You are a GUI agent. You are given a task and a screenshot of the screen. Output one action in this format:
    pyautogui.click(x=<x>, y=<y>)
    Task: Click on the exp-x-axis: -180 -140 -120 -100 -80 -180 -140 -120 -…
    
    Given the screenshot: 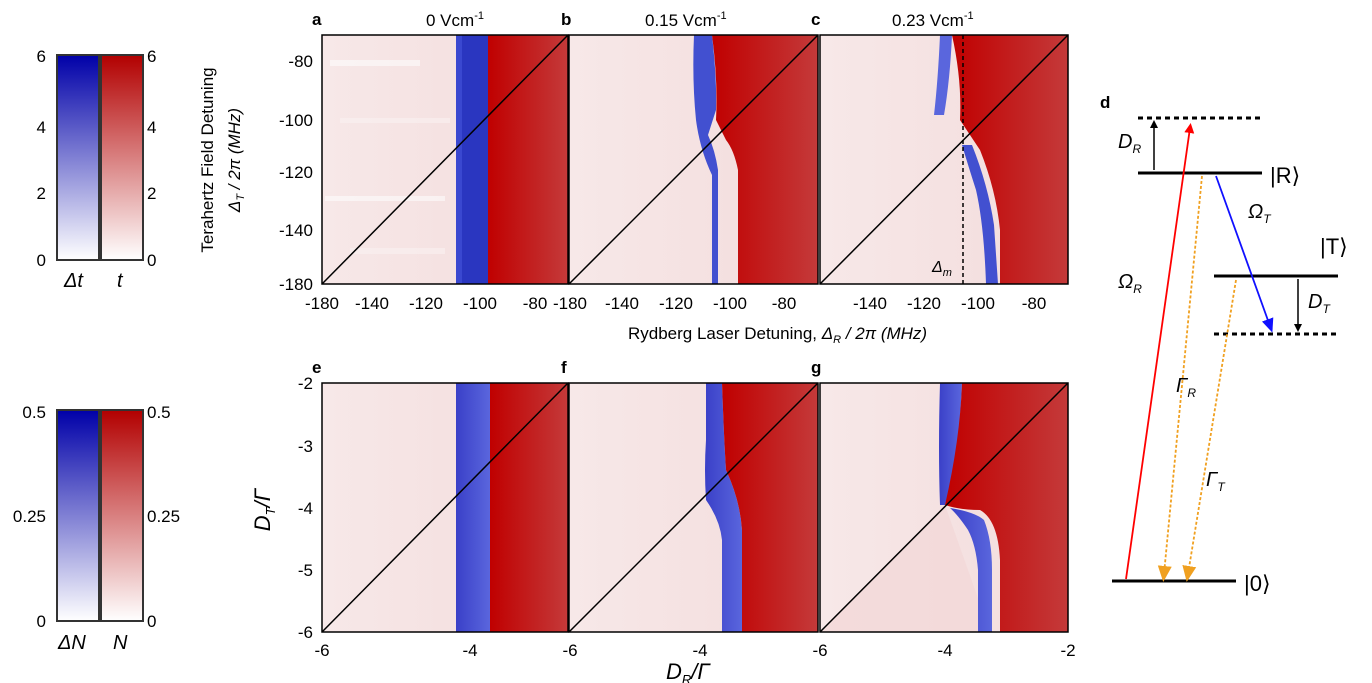 What is the action you would take?
    pyautogui.click(x=675, y=320)
    